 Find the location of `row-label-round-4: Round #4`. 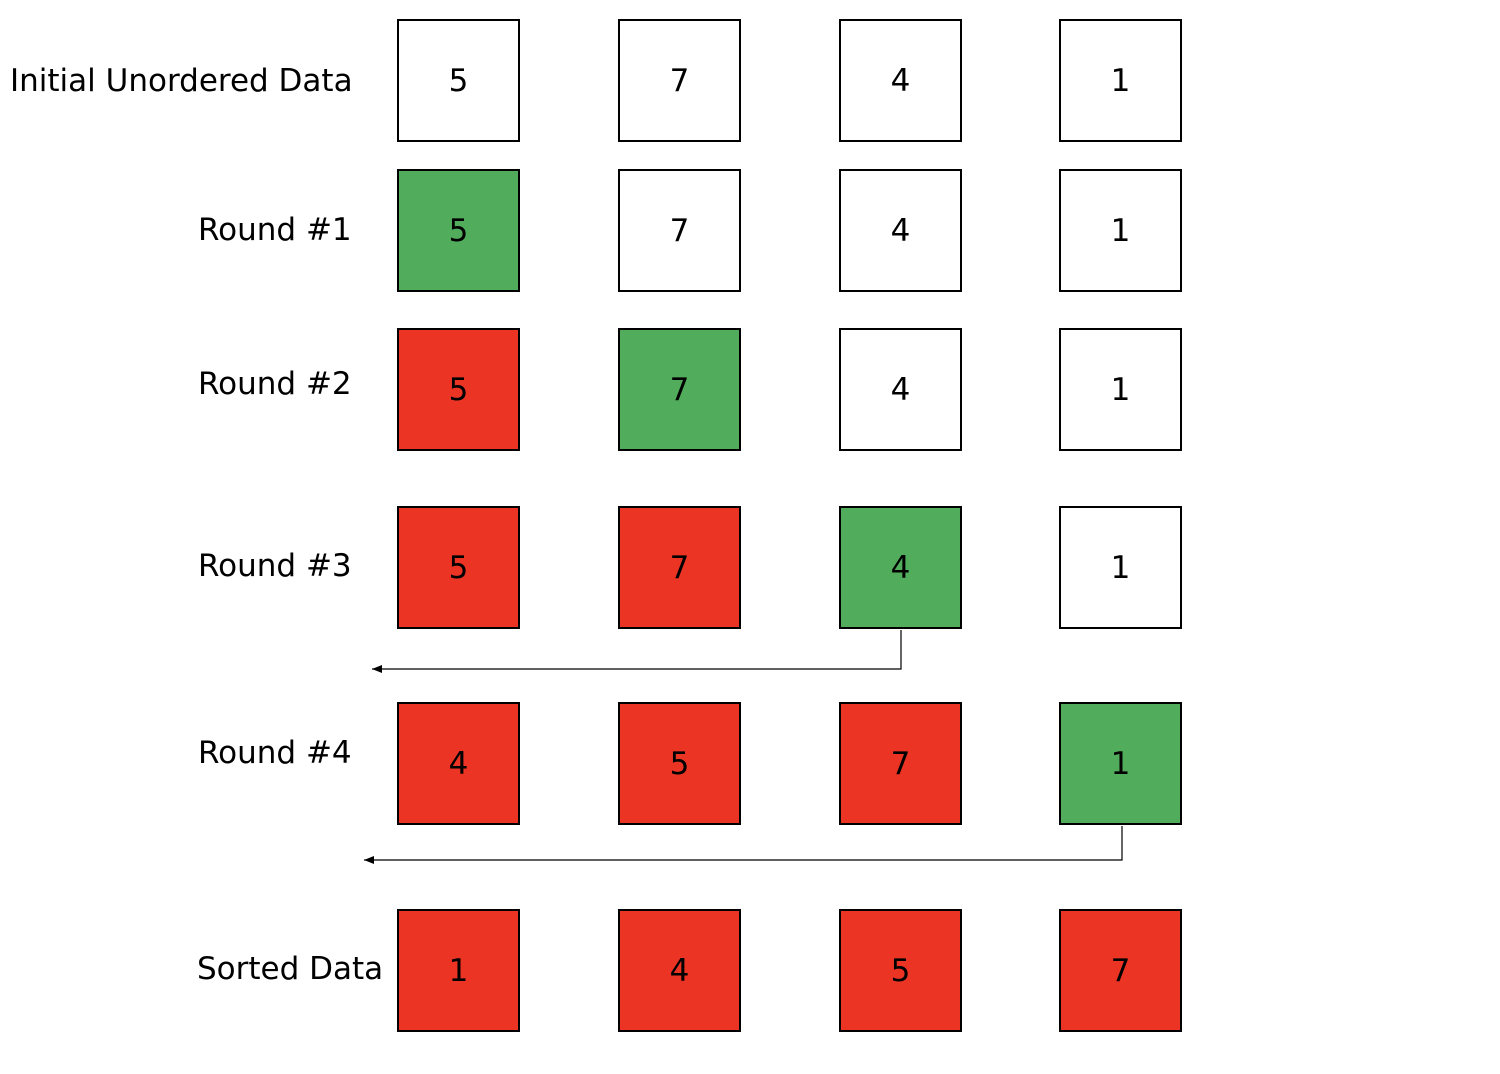

row-label-round-4: Round #4 is located at coordinates (275, 753).